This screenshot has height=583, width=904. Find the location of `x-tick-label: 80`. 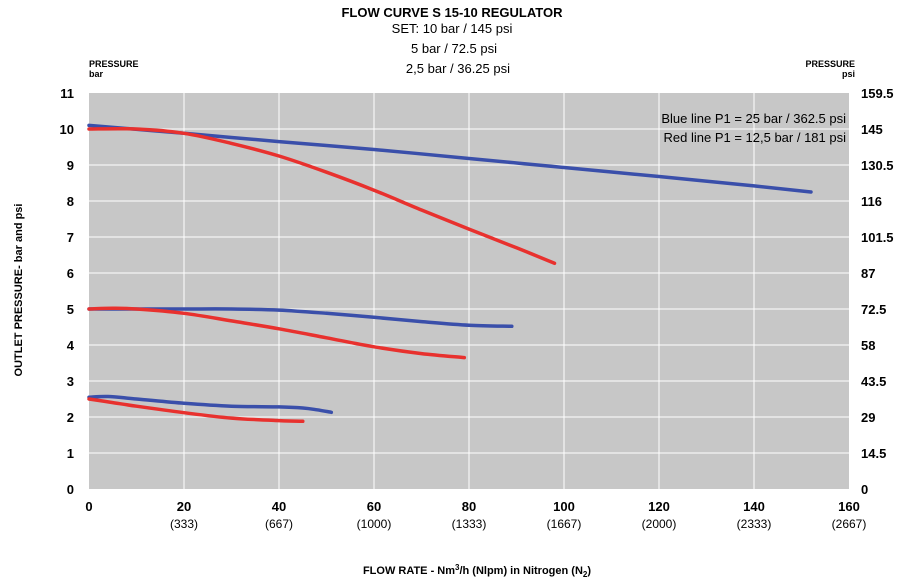

x-tick-label: 80 is located at coordinates (469, 506).